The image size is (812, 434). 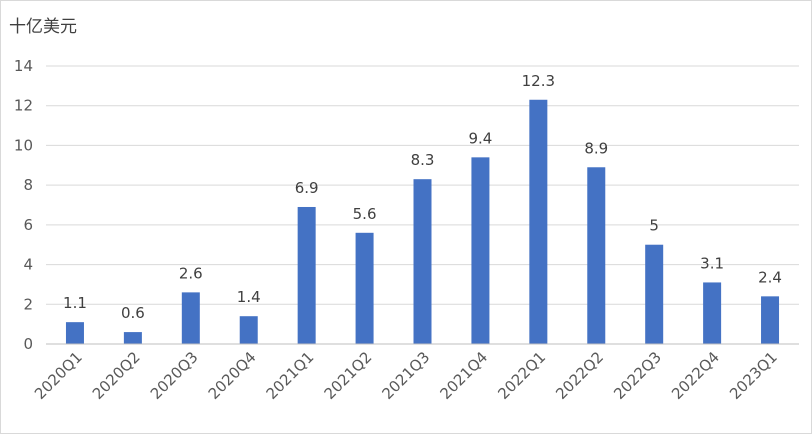 I want to click on bar-2021Q4, so click(x=480, y=250).